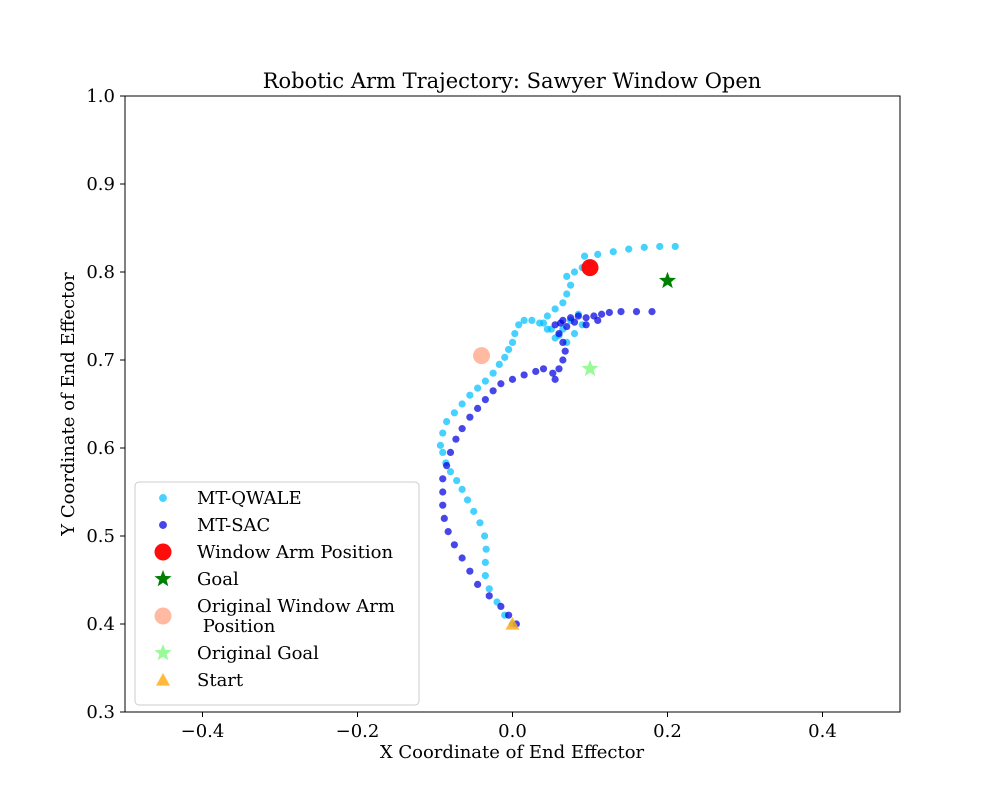 This screenshot has height=800, width=1000. What do you see at coordinates (358, 731) in the screenshot?
I see `x-tick-label: −0.2` at bounding box center [358, 731].